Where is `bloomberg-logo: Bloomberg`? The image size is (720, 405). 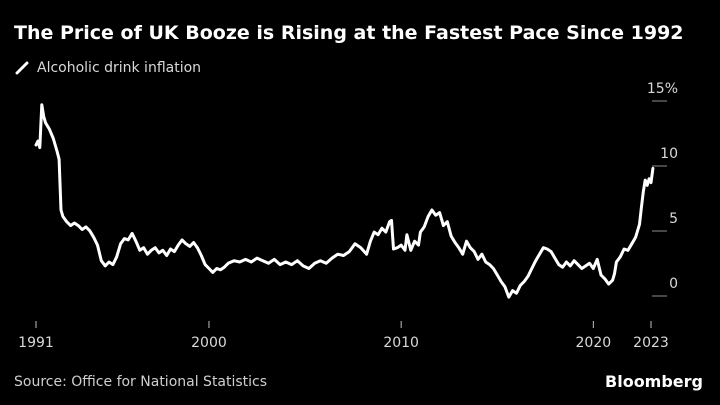 bloomberg-logo: Bloomberg is located at coordinates (654, 381).